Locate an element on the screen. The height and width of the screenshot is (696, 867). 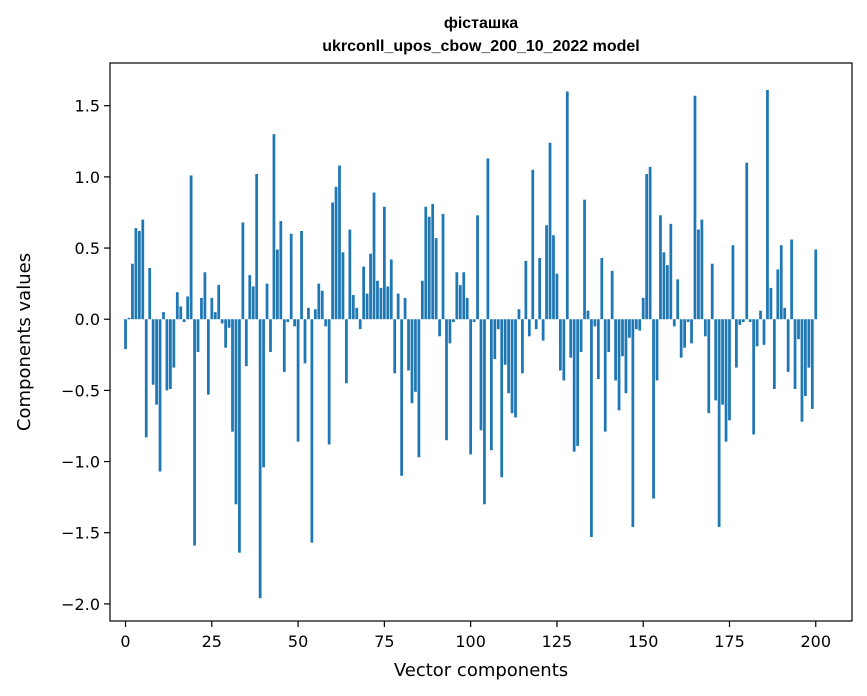
y-tick-label: 1.5 is located at coordinates (87, 106).